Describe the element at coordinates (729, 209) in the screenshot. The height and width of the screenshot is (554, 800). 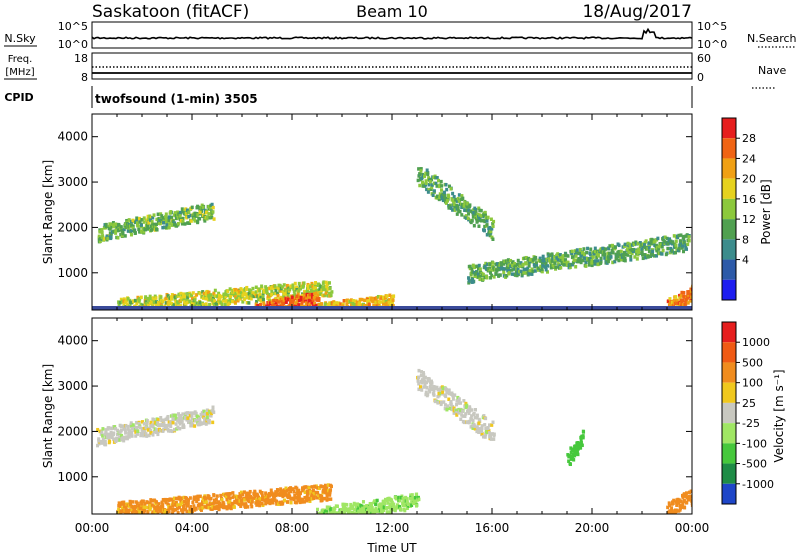
I see `colorbar-frame` at that location.